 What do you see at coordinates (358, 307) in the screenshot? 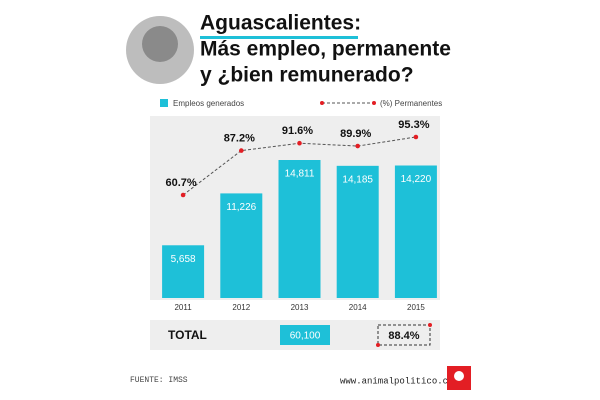
I see `x-tick-label: 2014` at bounding box center [358, 307].